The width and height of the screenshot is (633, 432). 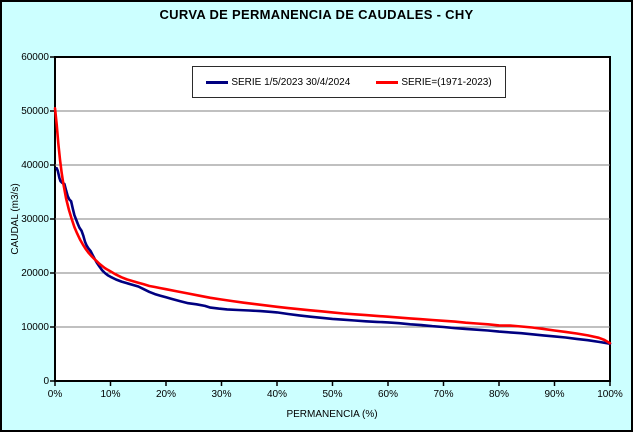 What do you see at coordinates (331, 414) in the screenshot?
I see `x-axis-title: PERMANENCIA (%)` at bounding box center [331, 414].